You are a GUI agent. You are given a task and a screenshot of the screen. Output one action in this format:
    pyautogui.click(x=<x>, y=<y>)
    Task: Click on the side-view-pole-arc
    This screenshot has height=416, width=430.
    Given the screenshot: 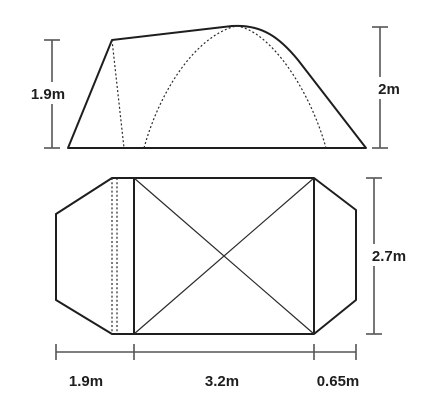 What is the action you would take?
    pyautogui.click(x=235, y=87)
    